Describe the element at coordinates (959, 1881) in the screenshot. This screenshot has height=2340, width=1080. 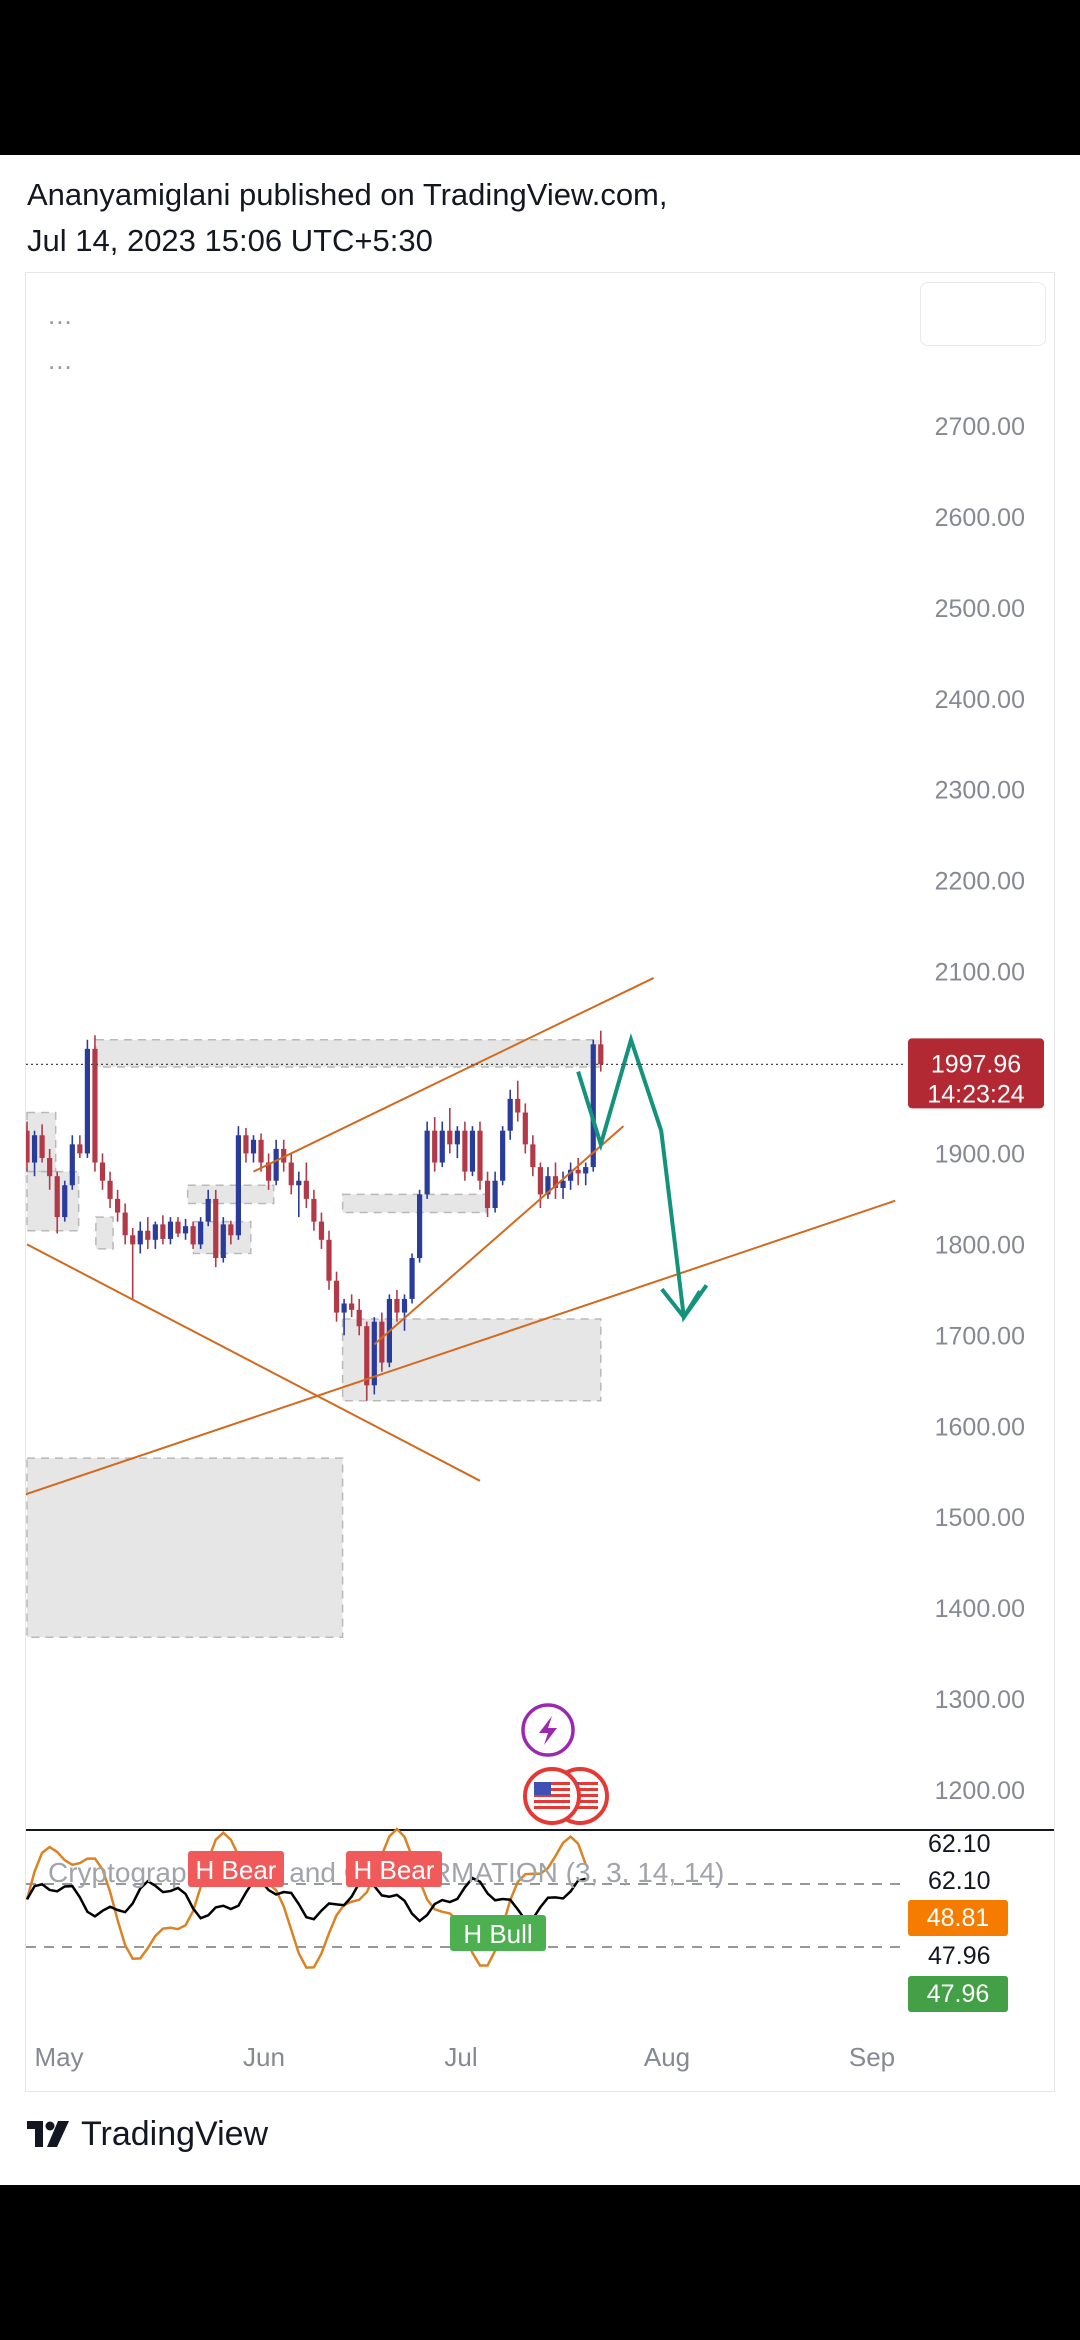
I see `indicator-axis-label-upper: 62.10` at that location.